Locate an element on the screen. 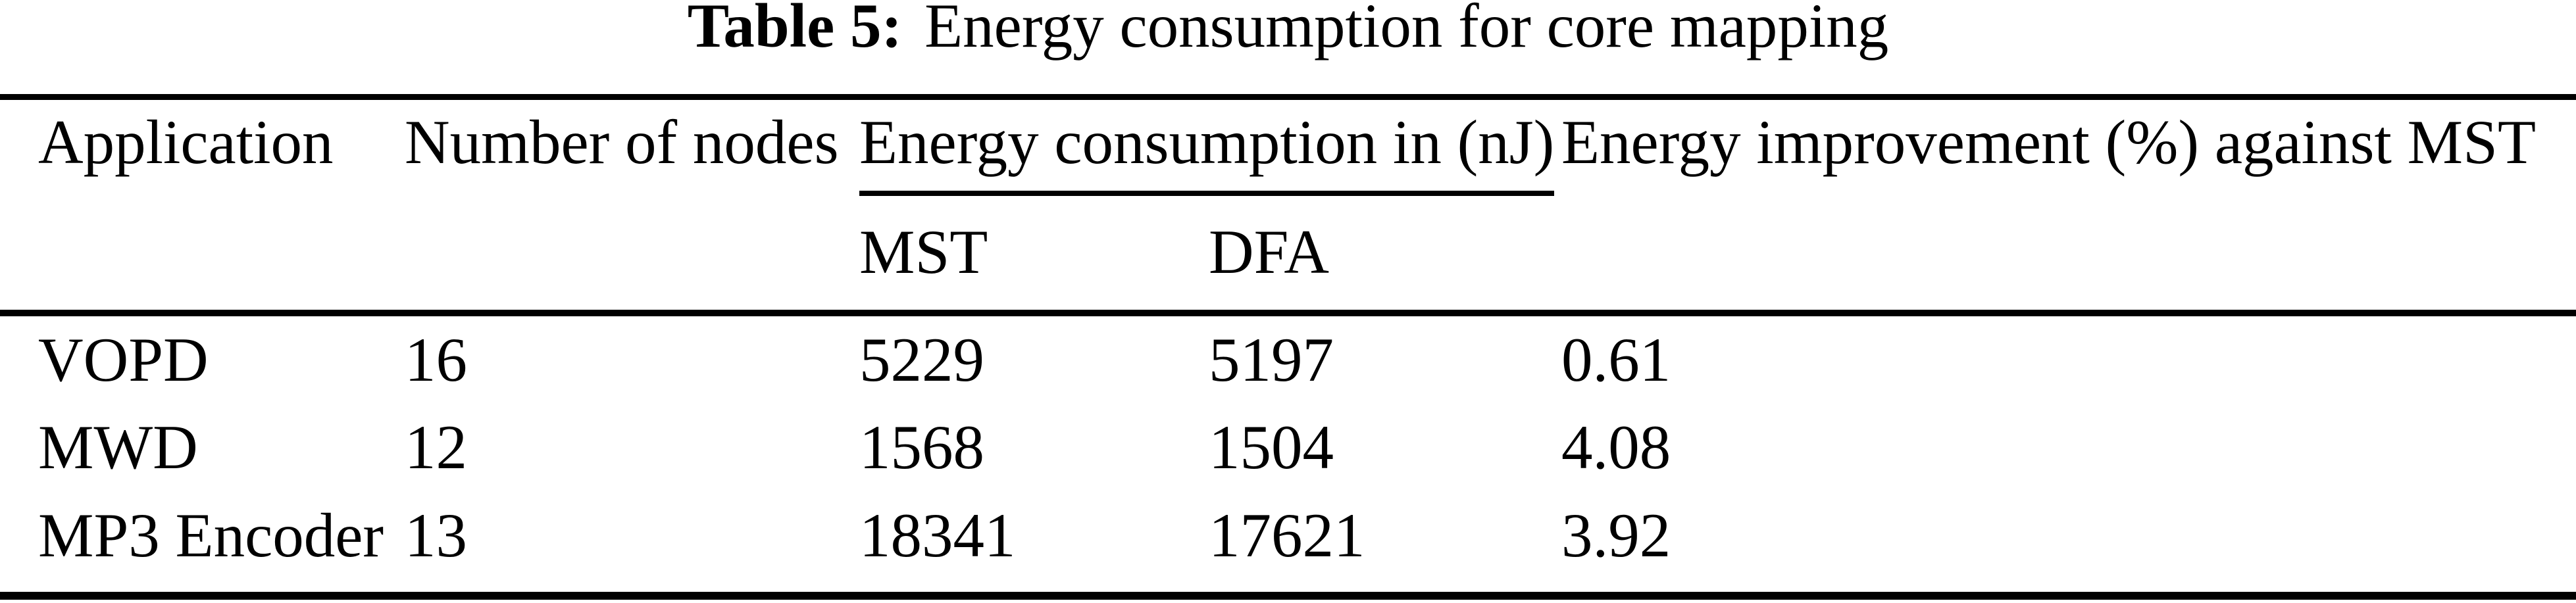 This screenshot has height=603, width=2576. table-caption-text: Energy consumption for core mapping is located at coordinates (1407, 30).